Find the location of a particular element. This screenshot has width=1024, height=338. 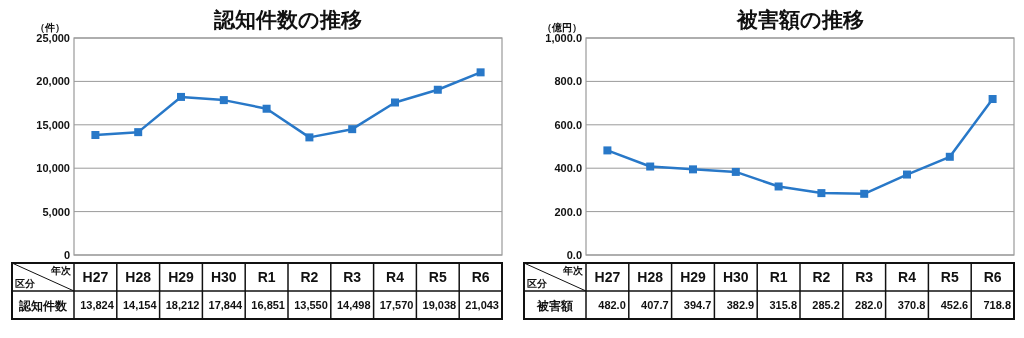

data-label: 13,824 is located at coordinates (97, 305).